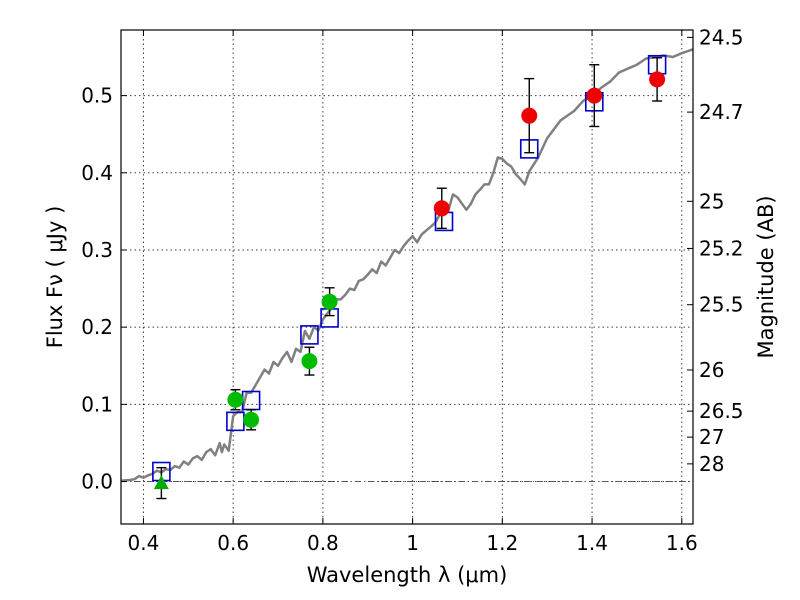  I want to click on y-tick-label: 0.3, so click(97, 250).